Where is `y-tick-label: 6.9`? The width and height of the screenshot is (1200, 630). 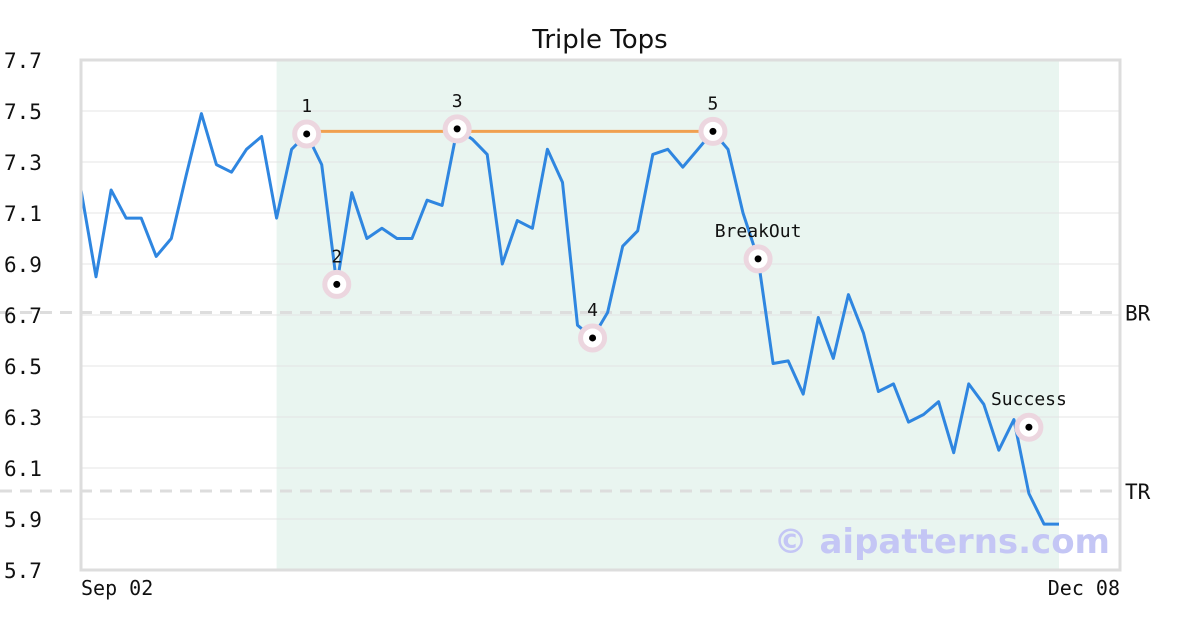 y-tick-label: 6.9 is located at coordinates (23, 265).